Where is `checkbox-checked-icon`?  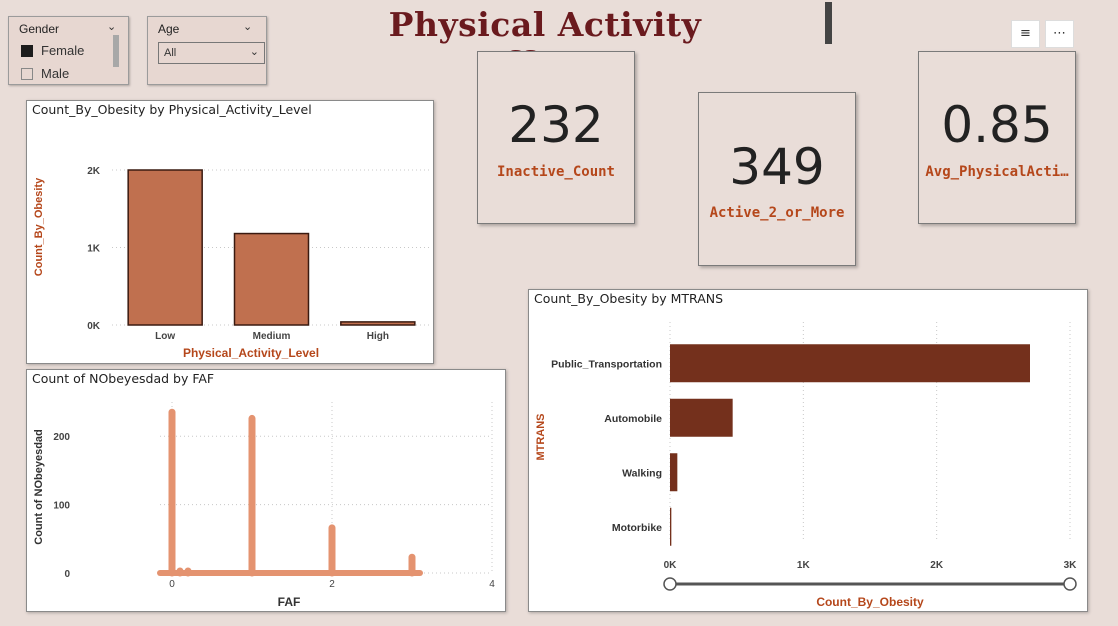 checkbox-checked-icon is located at coordinates (27, 51).